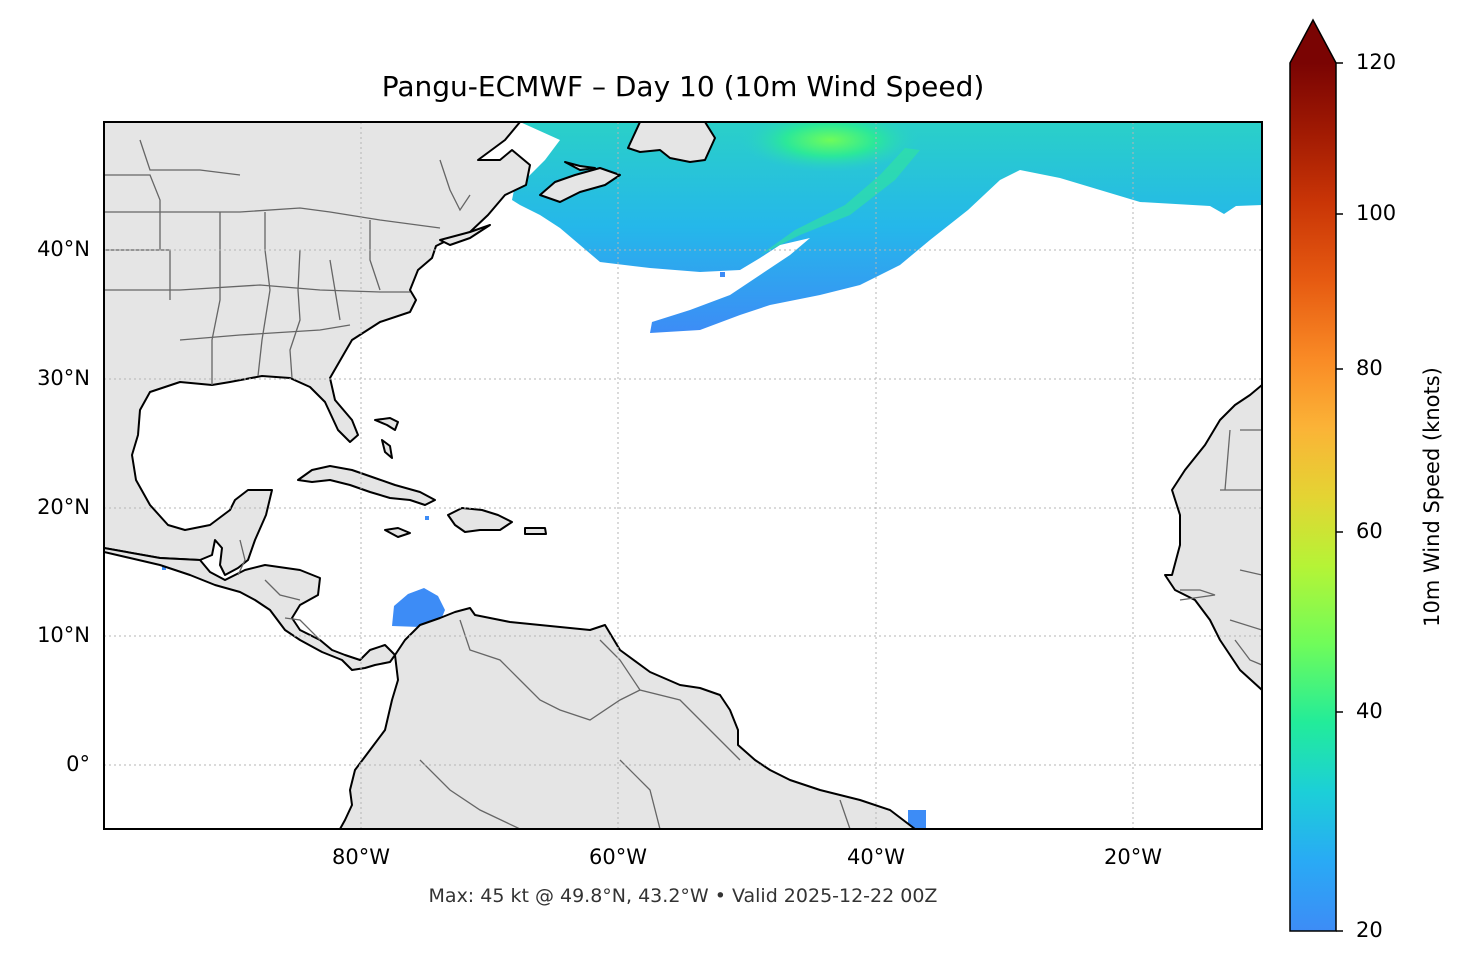 The height and width of the screenshot is (969, 1466). I want to click on chart-title: Pangu-ECMWF – Day 10 (10m Wind Speed), so click(683, 86).